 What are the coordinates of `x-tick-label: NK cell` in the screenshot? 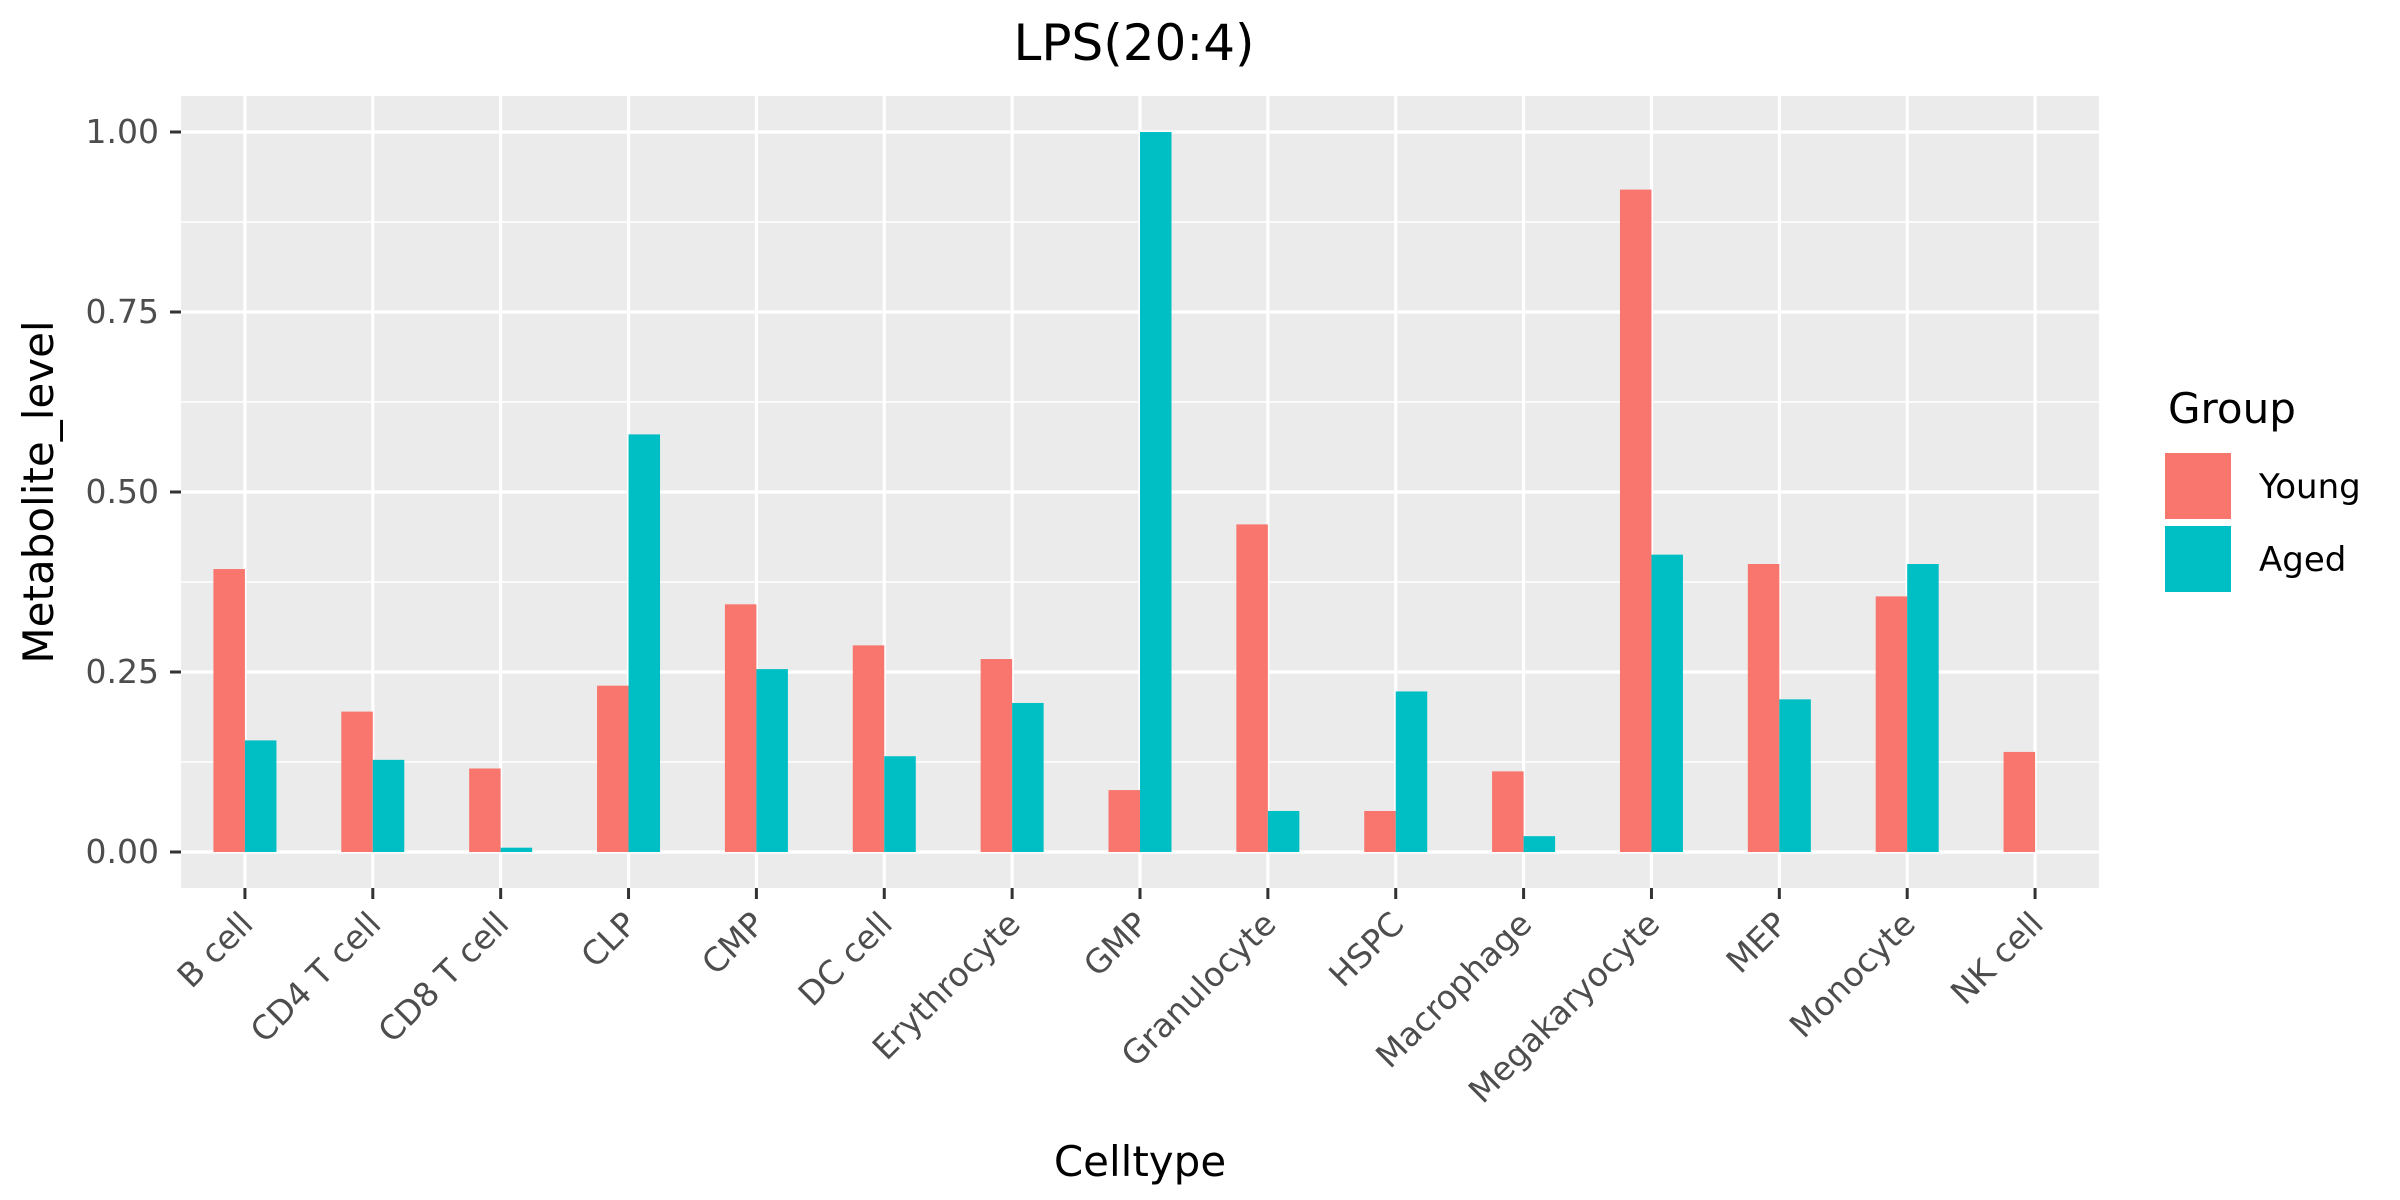 It's located at (1997, 958).